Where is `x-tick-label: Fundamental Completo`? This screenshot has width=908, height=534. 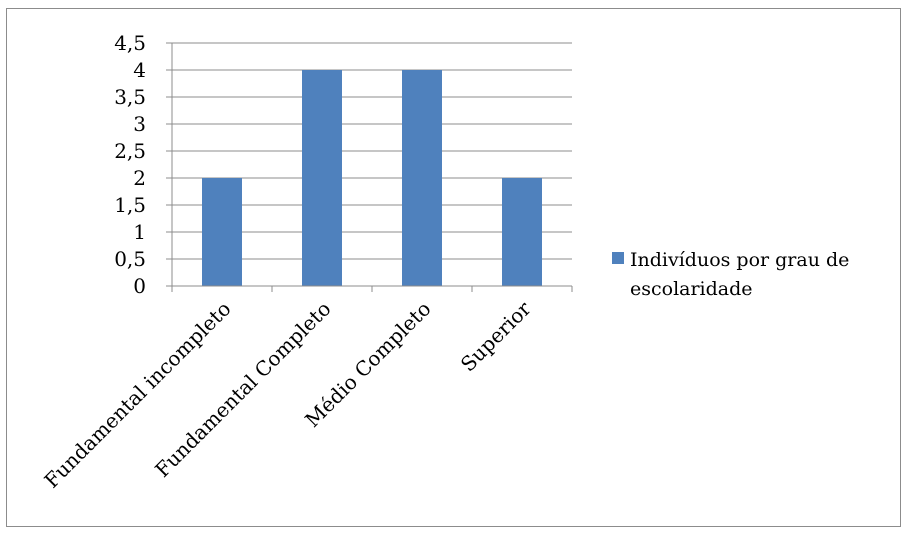 x-tick-label: Fundamental Completo is located at coordinates (242, 389).